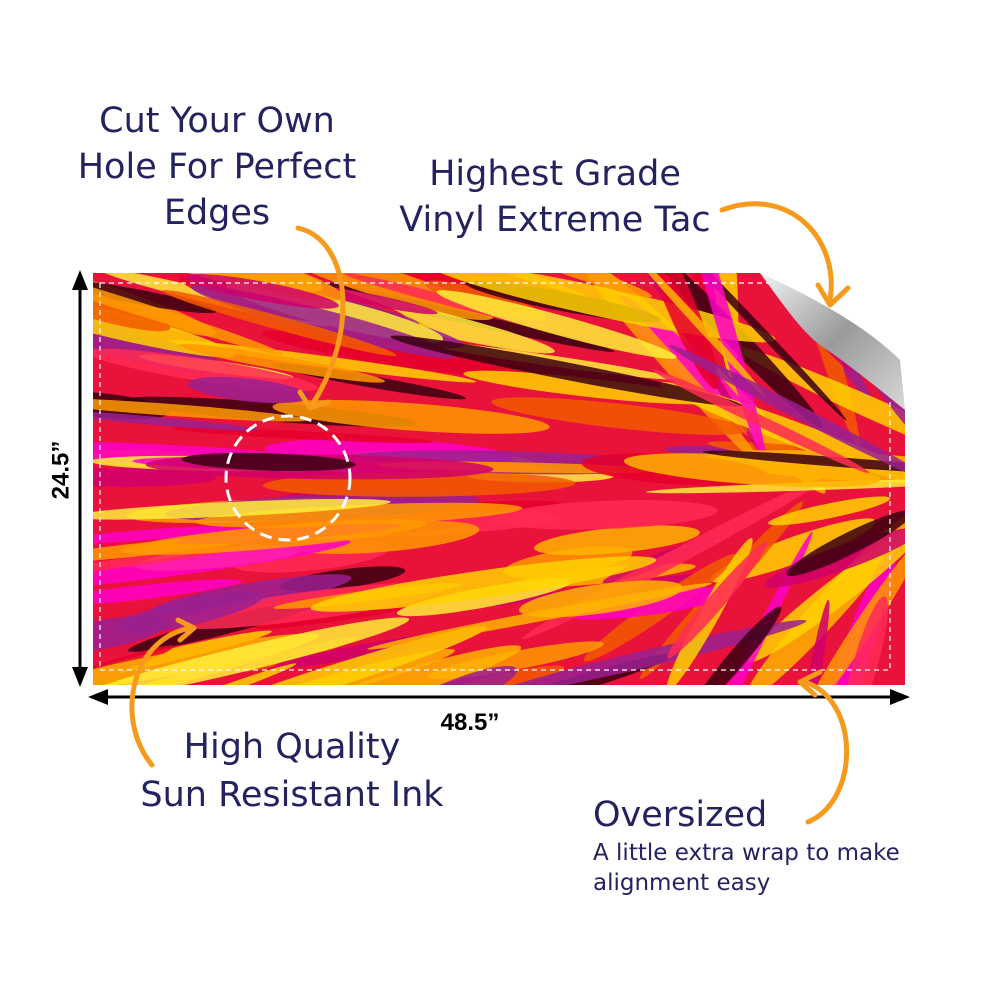 Image resolution: width=1000 pixels, height=1000 pixels. Describe the element at coordinates (217, 121) in the screenshot. I see `callout-line: Cut Your Own` at that location.